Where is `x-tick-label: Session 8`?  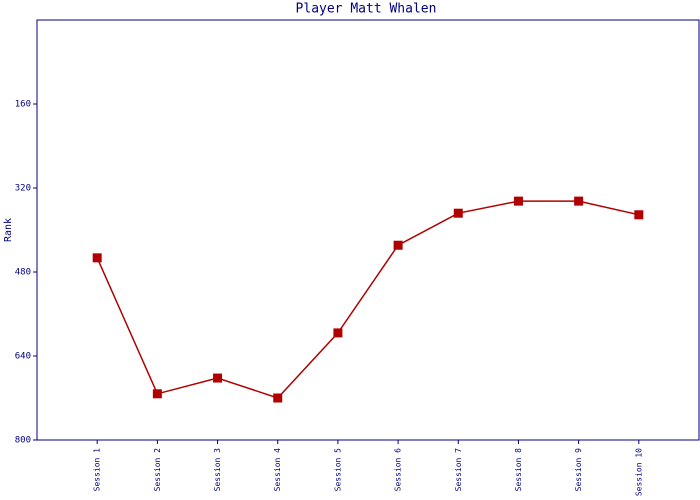 x-tick-label: Session 8 is located at coordinates (518, 470).